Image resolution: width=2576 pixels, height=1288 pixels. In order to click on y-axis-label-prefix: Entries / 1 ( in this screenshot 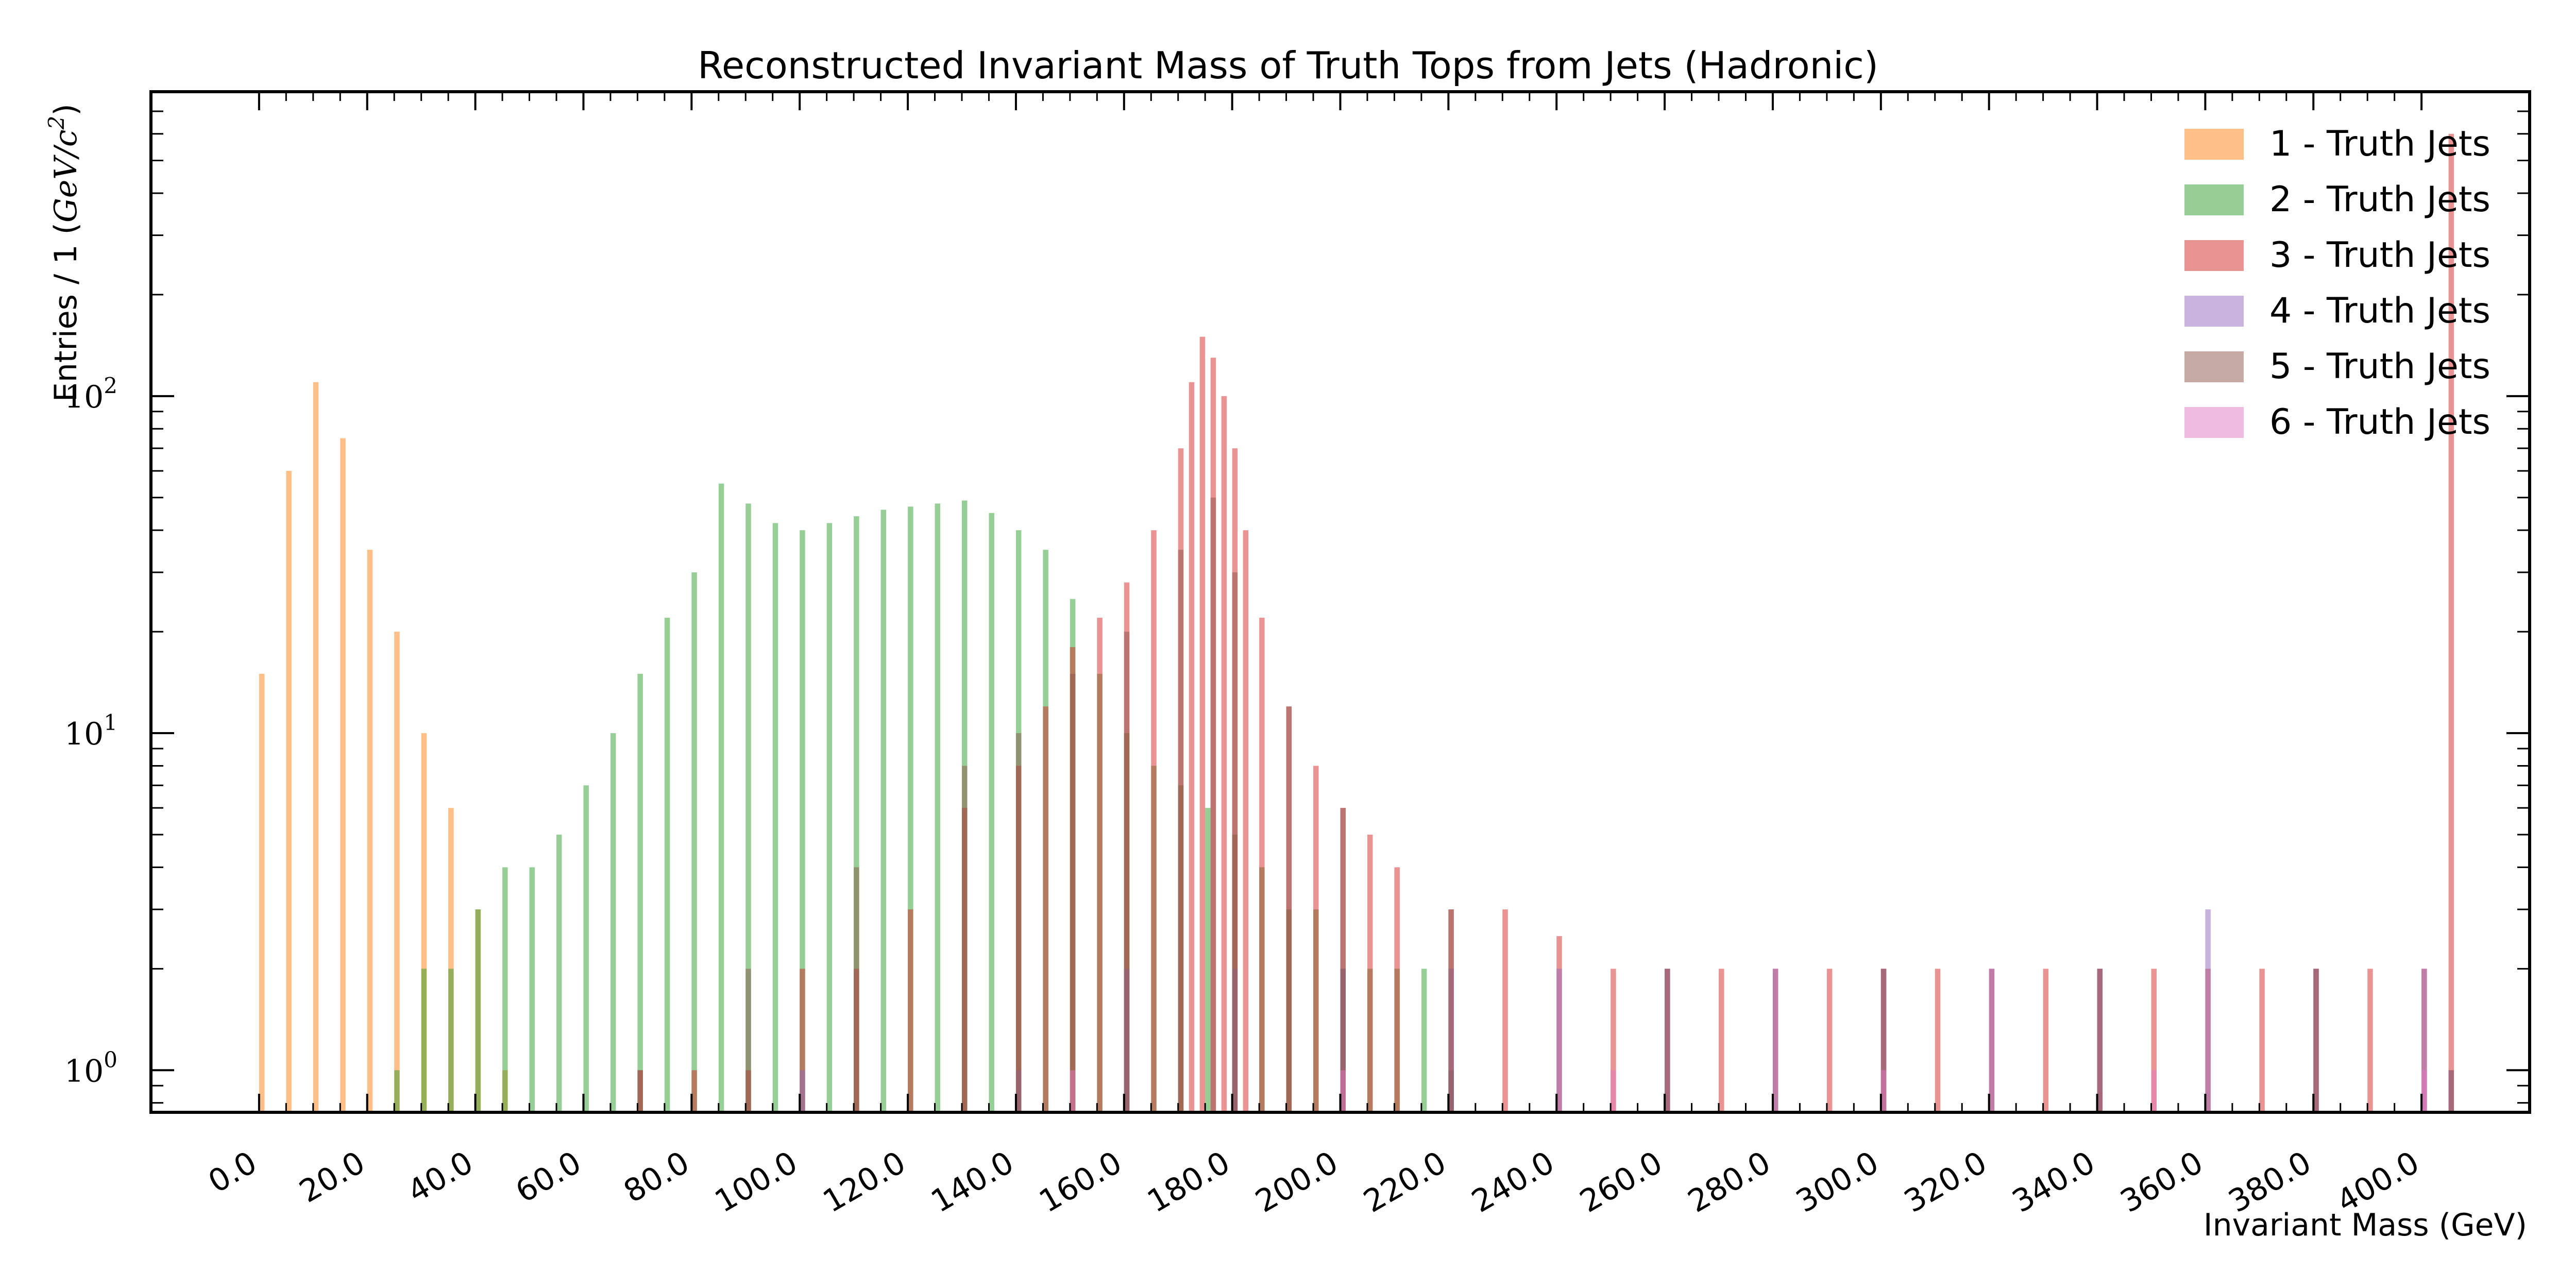, I will do `click(66, 312)`.